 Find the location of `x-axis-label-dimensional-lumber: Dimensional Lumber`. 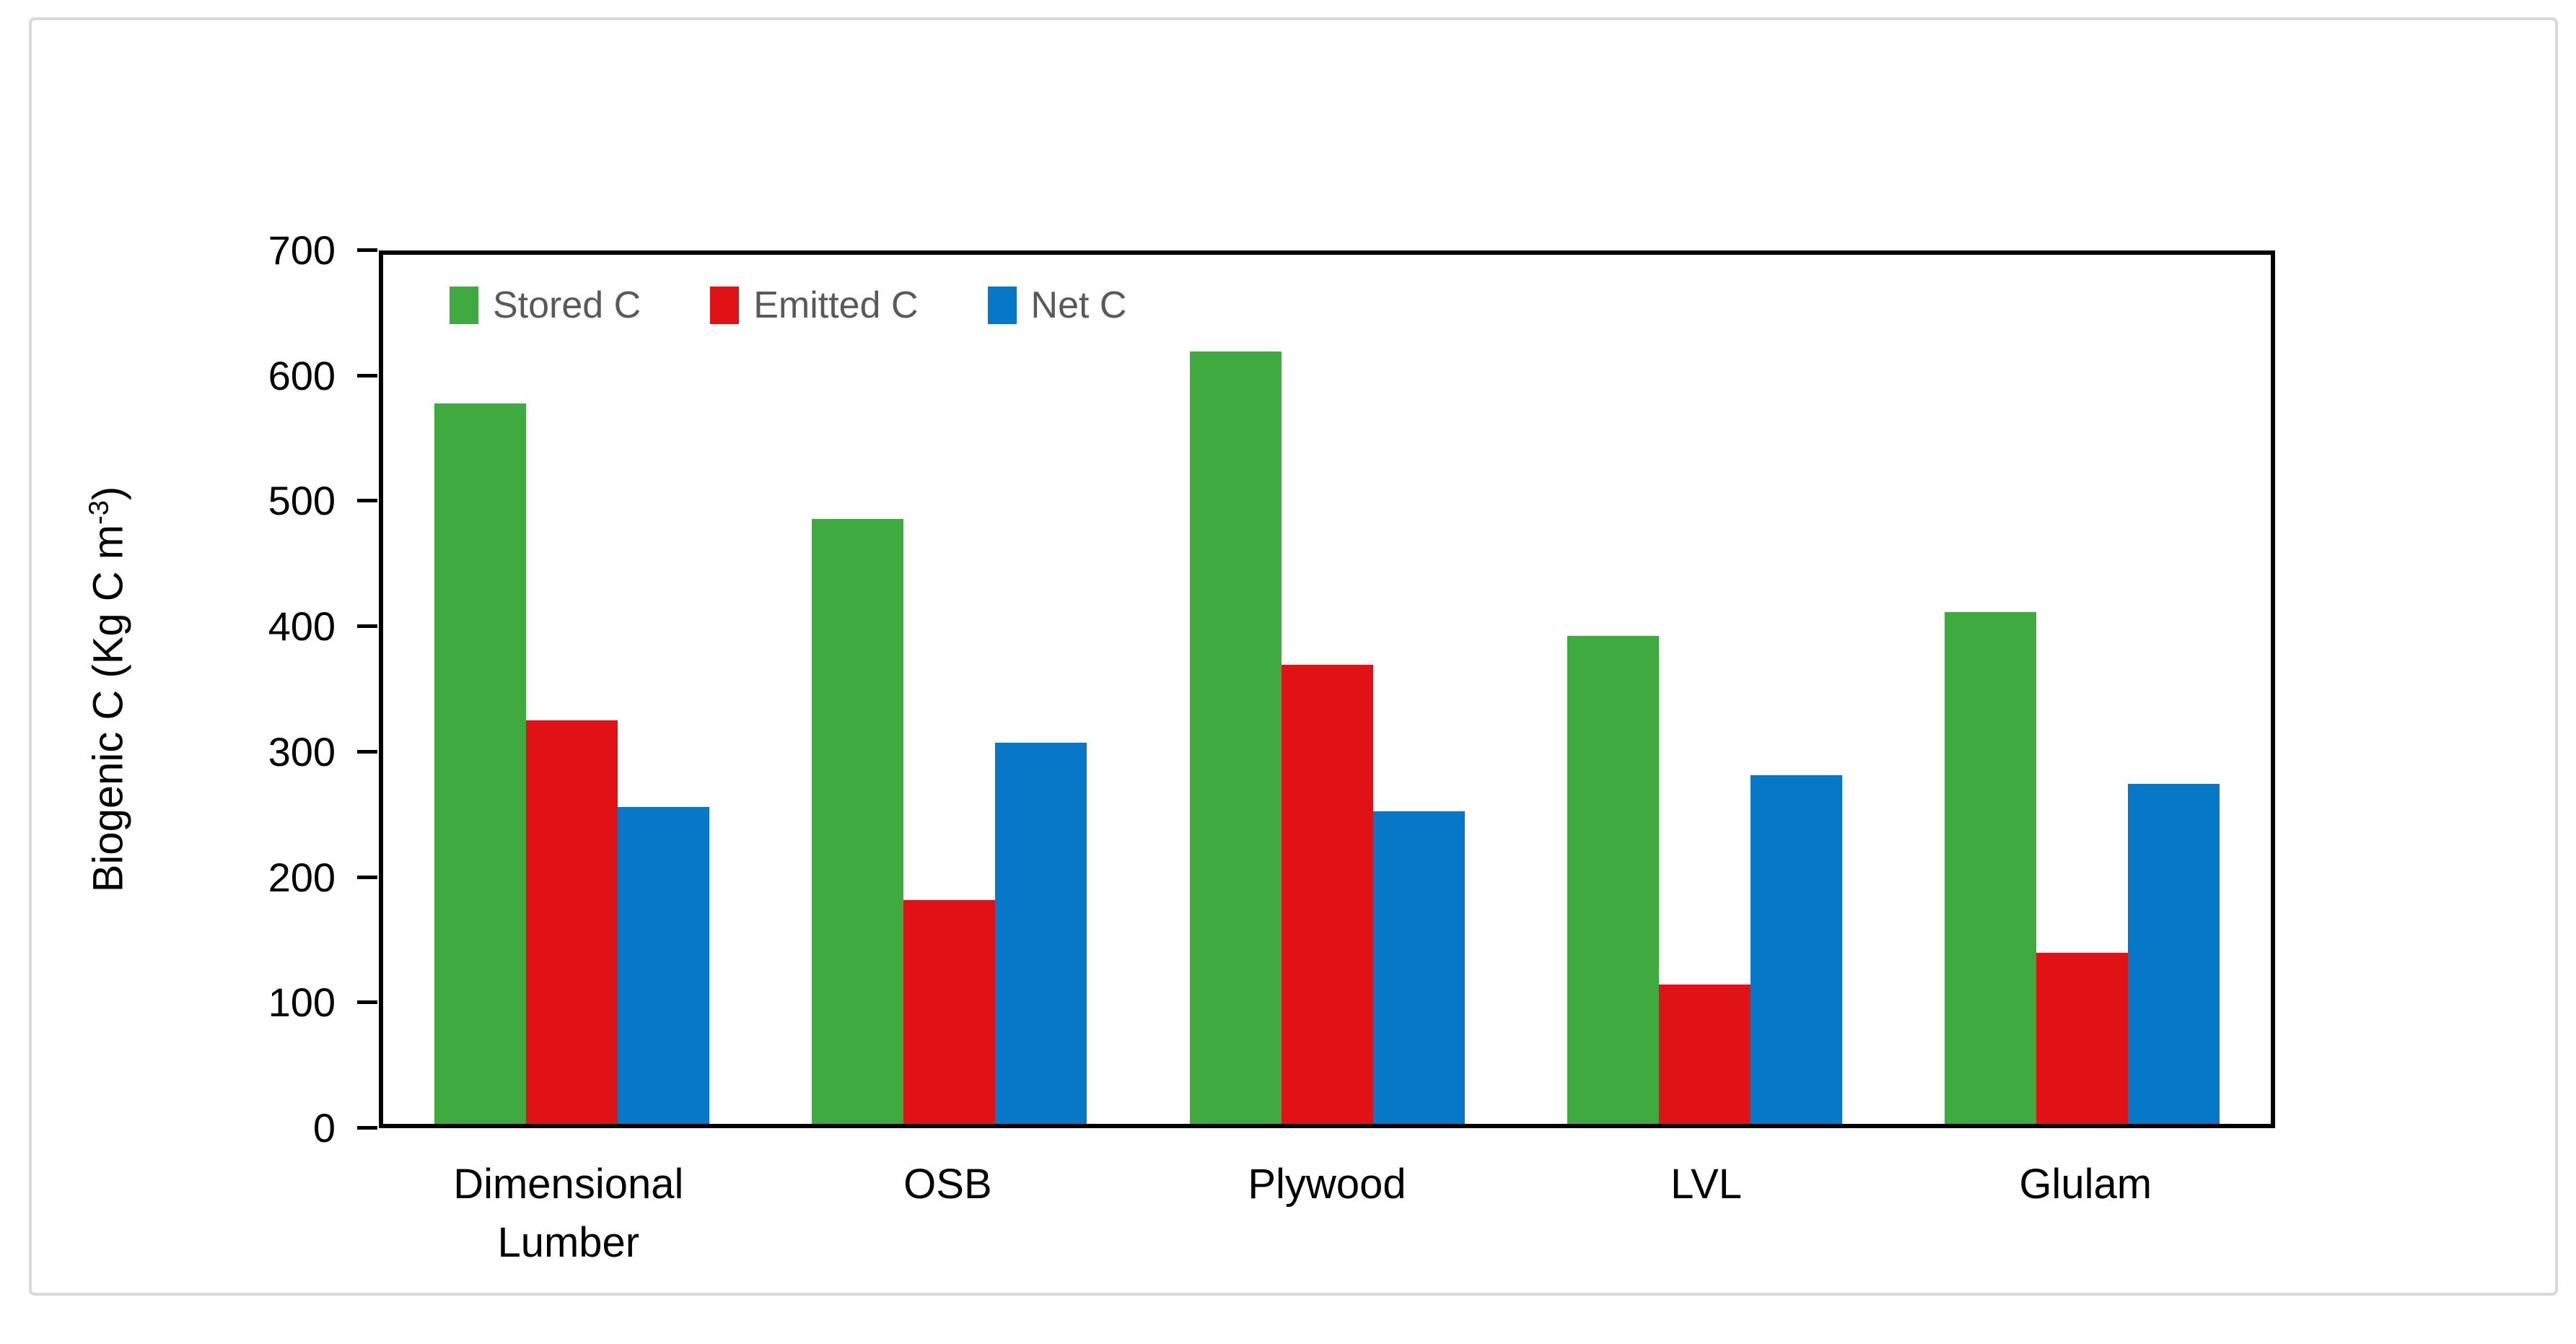

x-axis-label-dimensional-lumber: Dimensional Lumber is located at coordinates (568, 1214).